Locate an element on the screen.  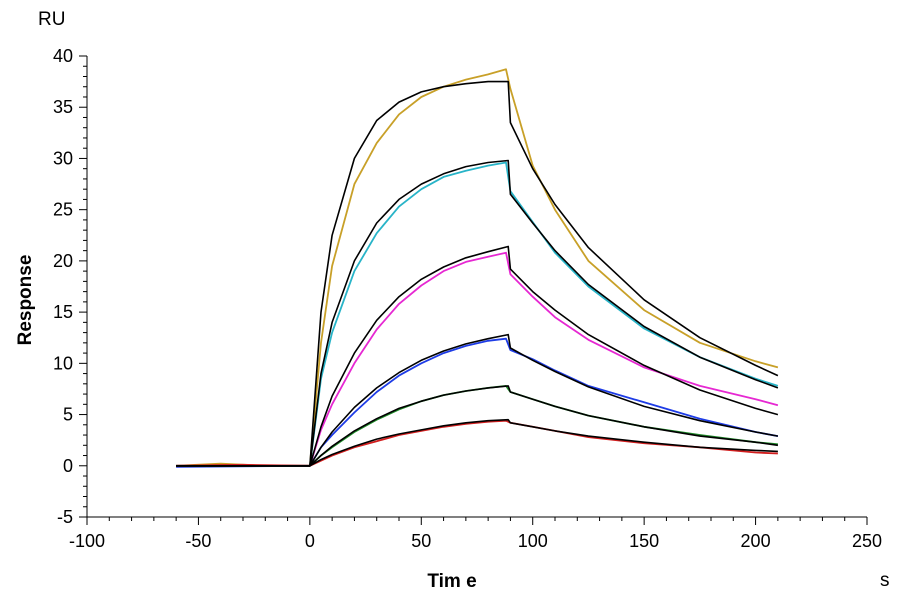
x-axis-title: Tim e is located at coordinates (451, 581).